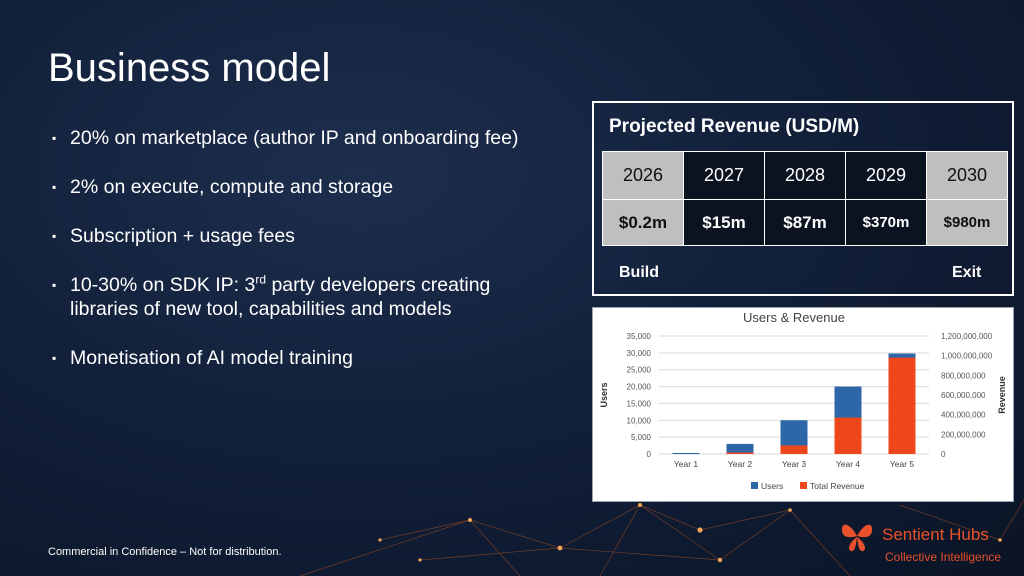  I want to click on slide-title: Business model, so click(189, 68).